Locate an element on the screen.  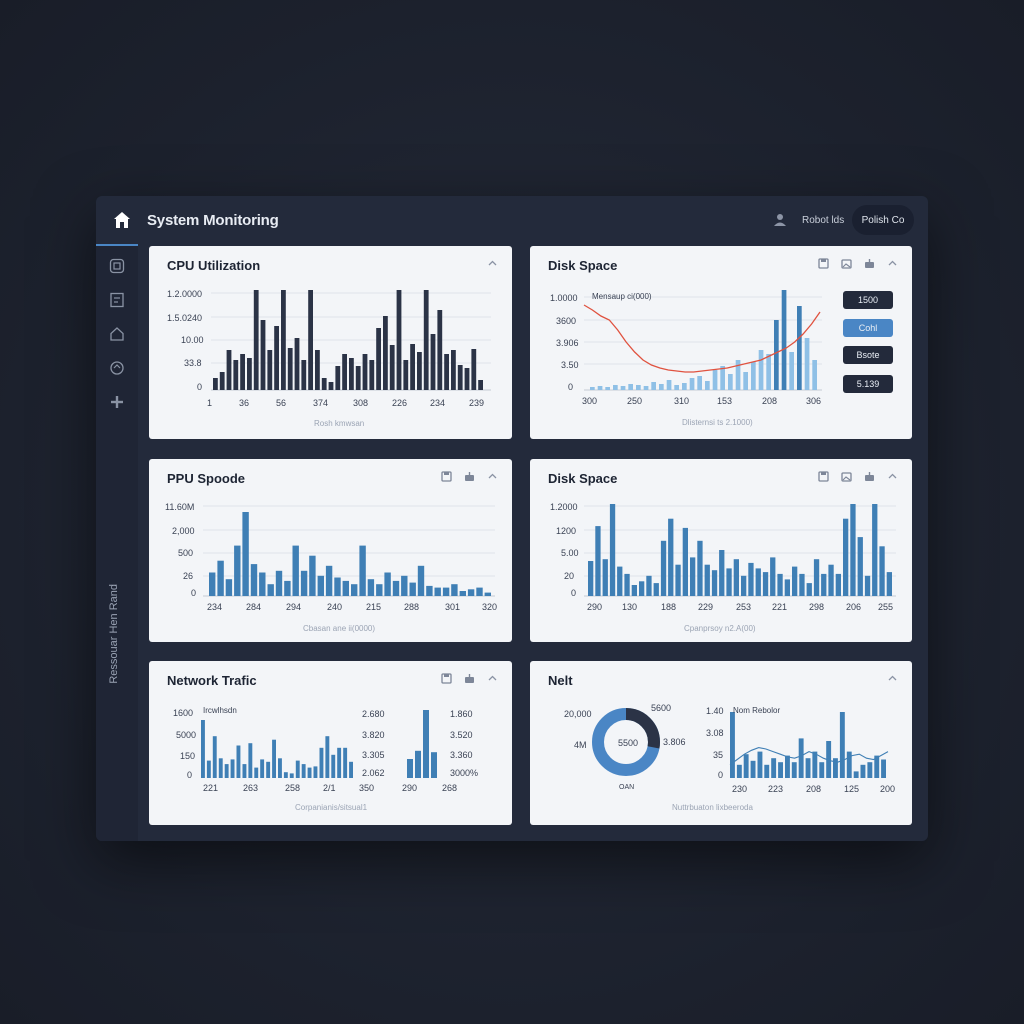
x-tick: 125 is located at coordinates (851, 789).